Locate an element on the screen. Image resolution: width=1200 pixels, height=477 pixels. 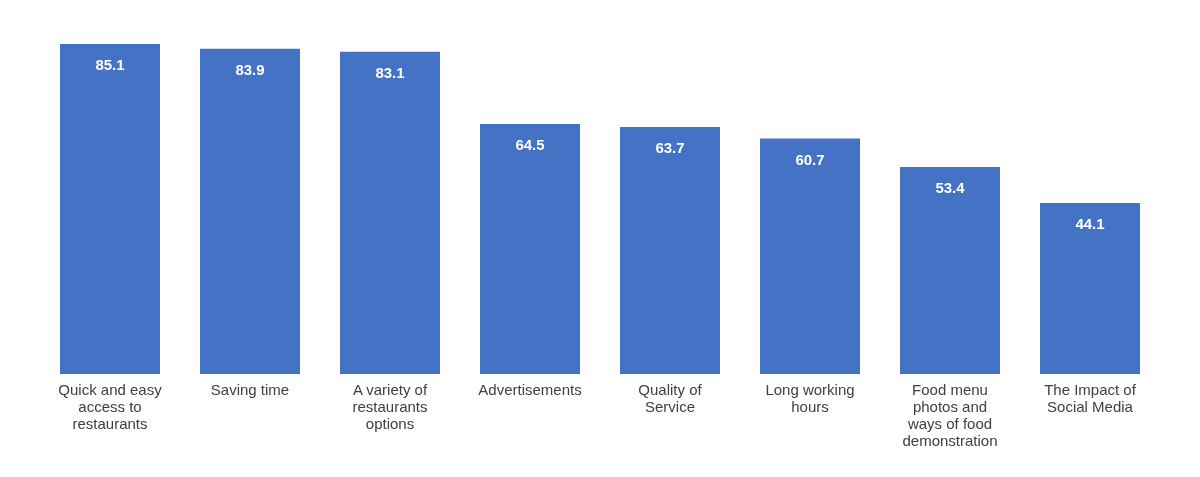
data-label: 44.1 is located at coordinates (1090, 223).